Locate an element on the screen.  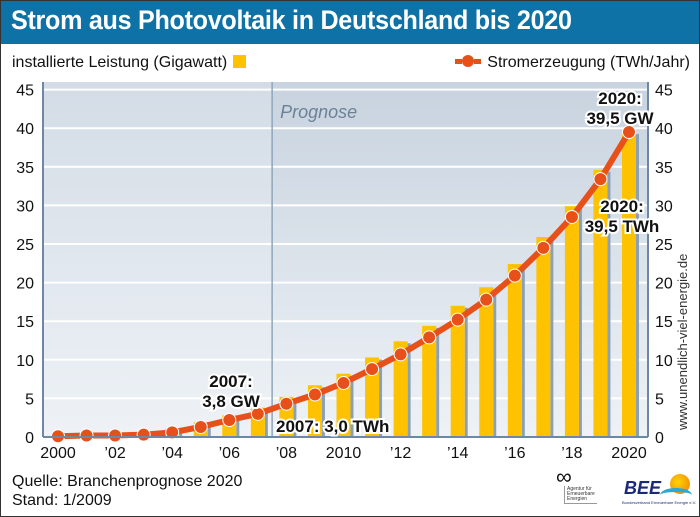
y-tick-label-left: 40 is located at coordinates (25, 129).